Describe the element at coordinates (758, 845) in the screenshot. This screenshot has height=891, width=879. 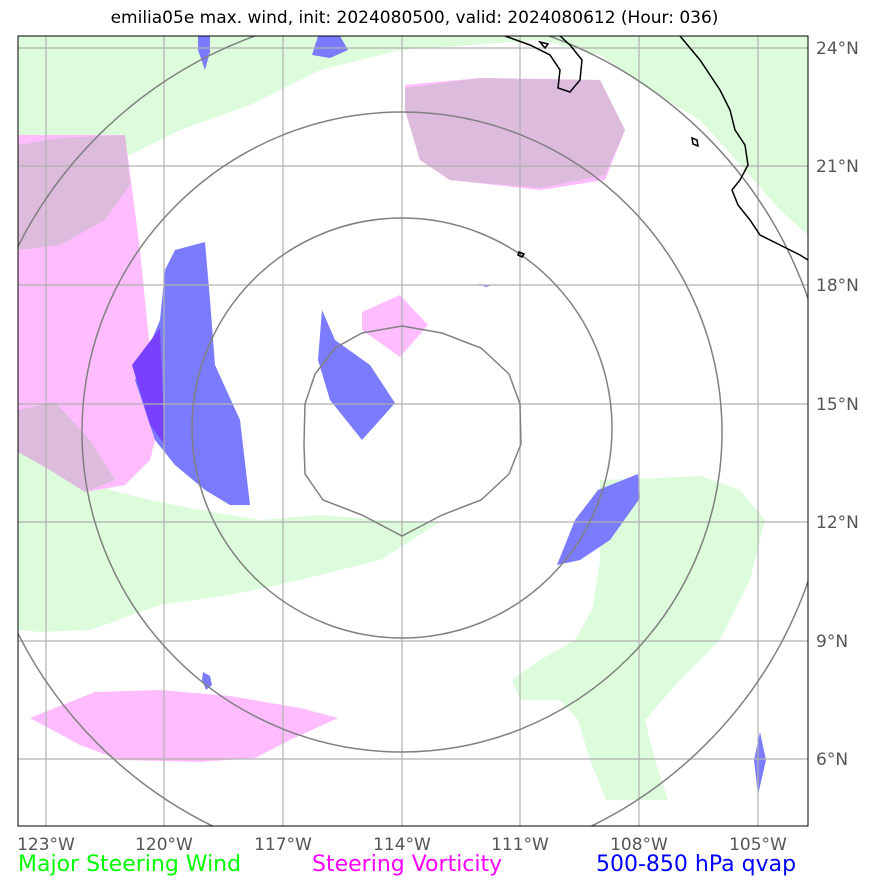
I see `lon-tick-label: 105°W` at that location.